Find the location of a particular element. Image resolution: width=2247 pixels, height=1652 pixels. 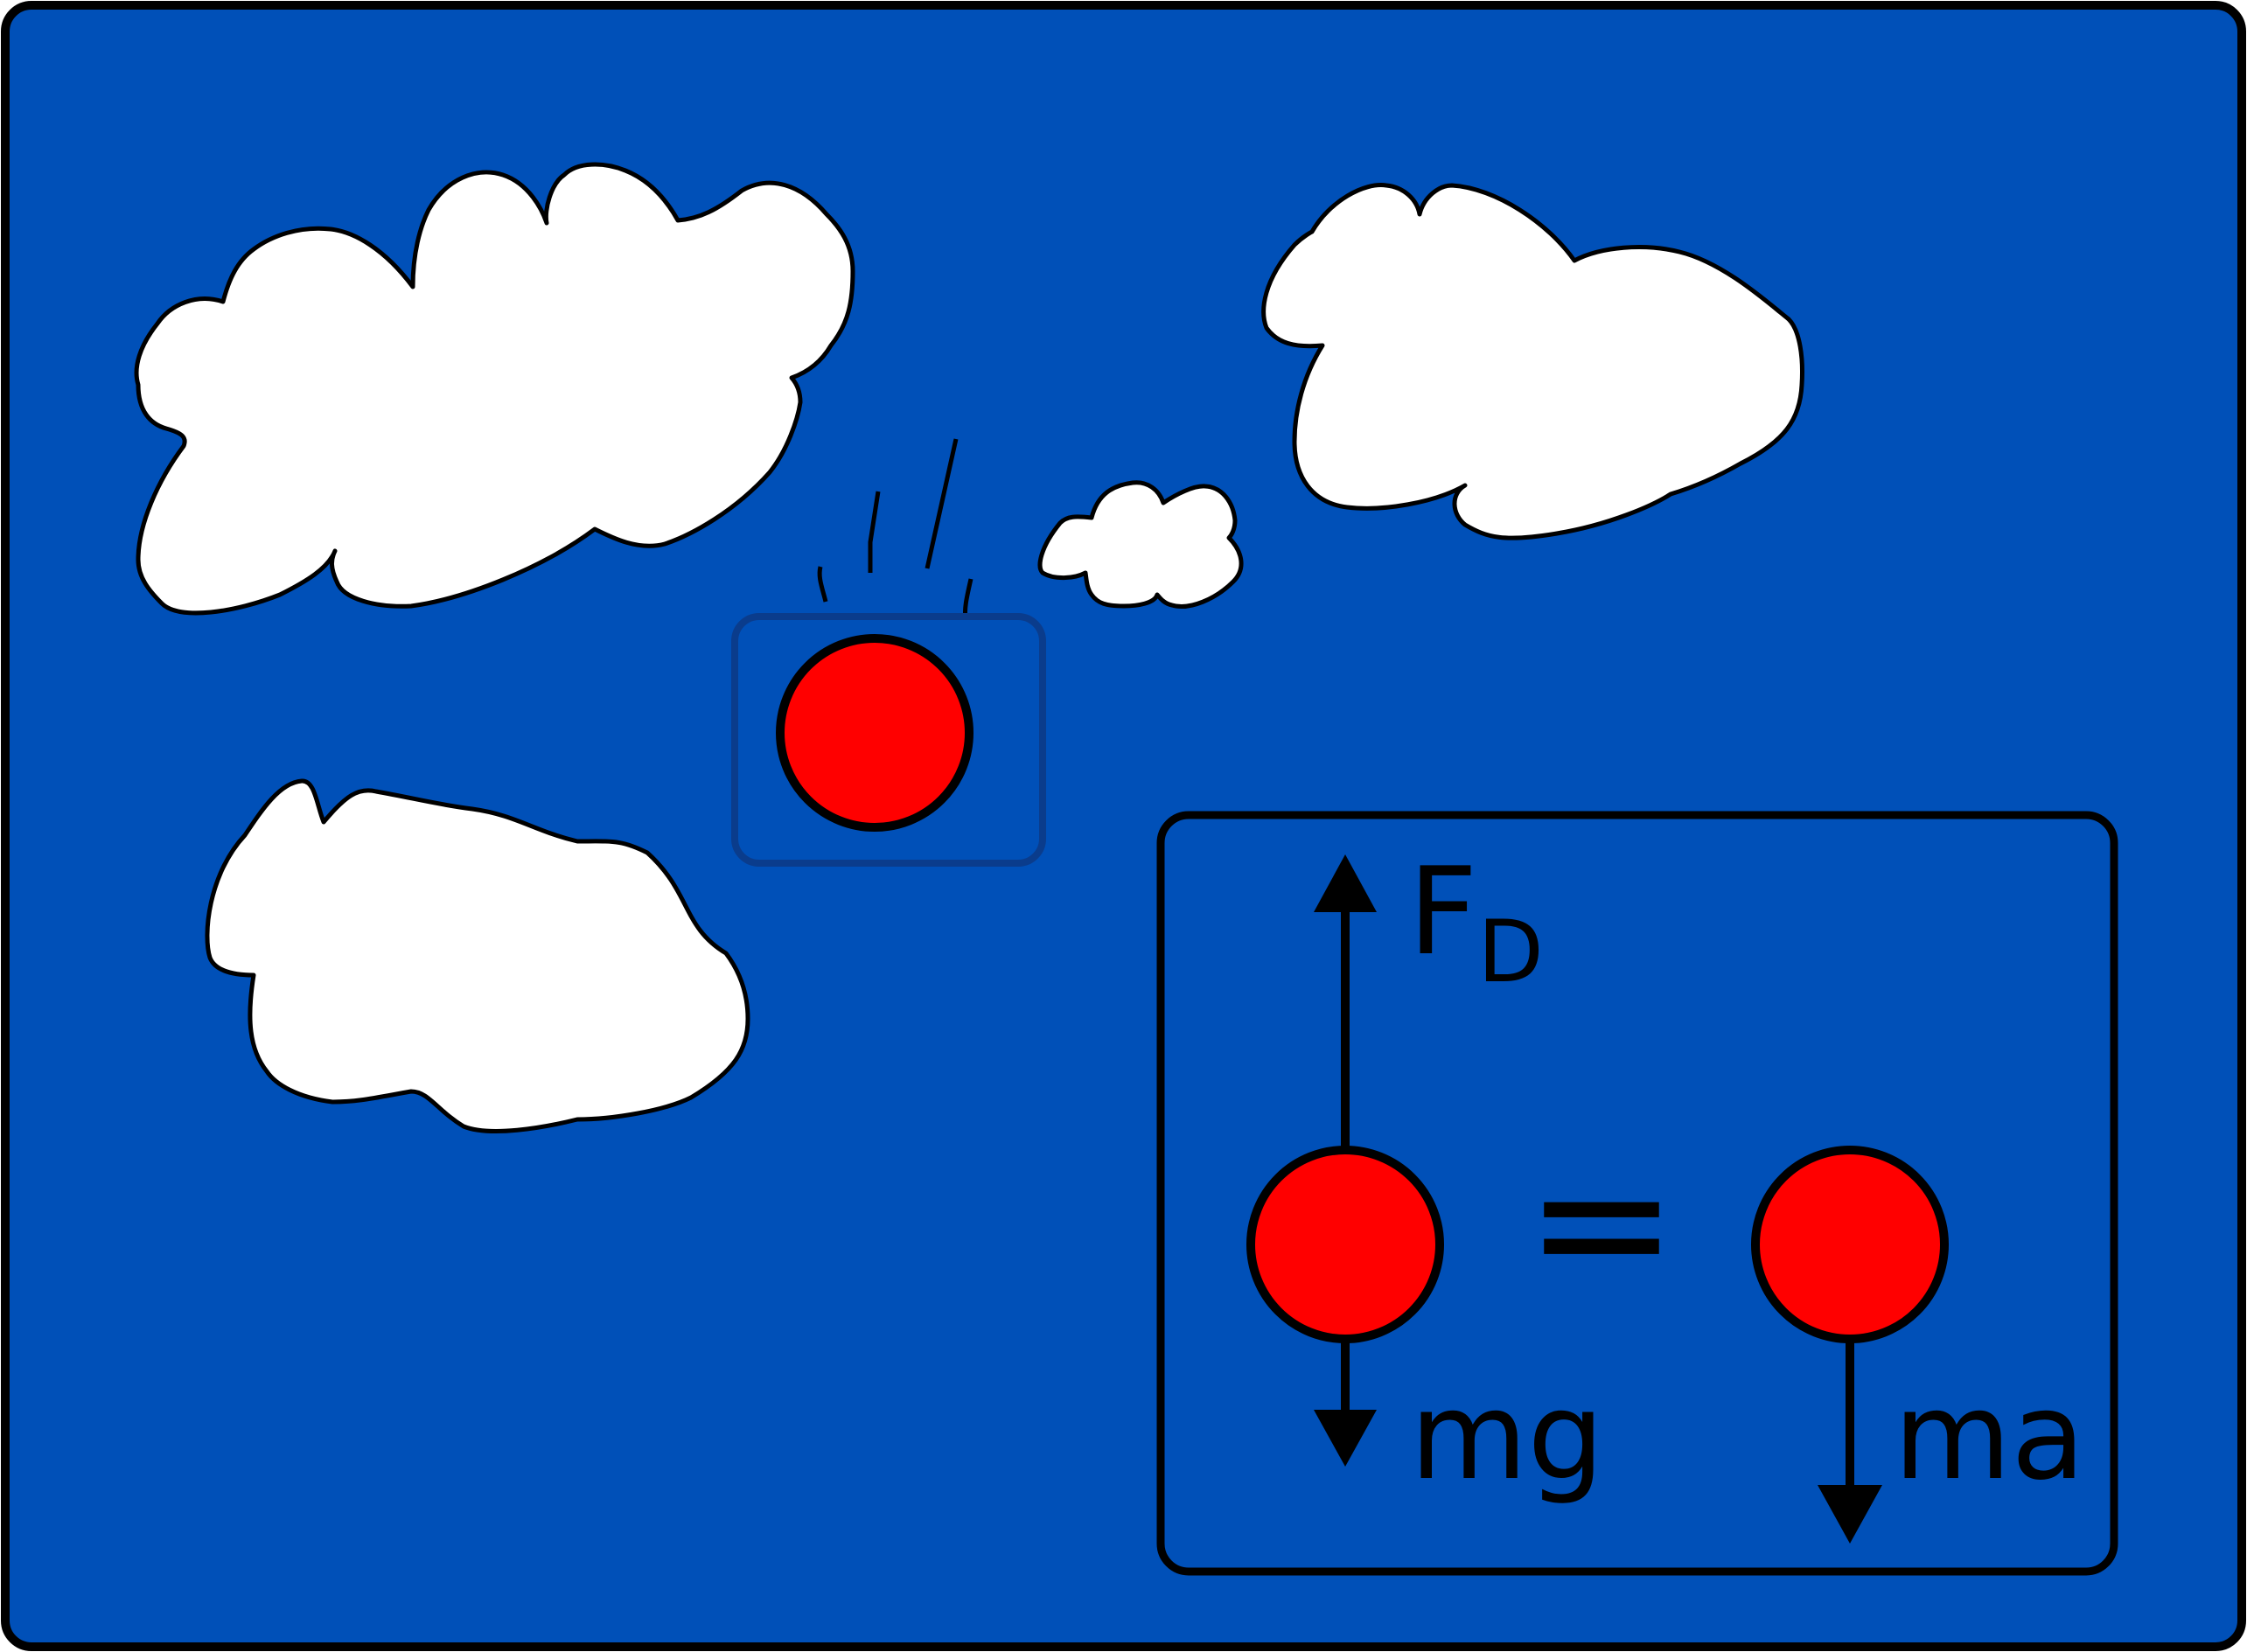

equals-sign: = is located at coordinates (1601, 1222).